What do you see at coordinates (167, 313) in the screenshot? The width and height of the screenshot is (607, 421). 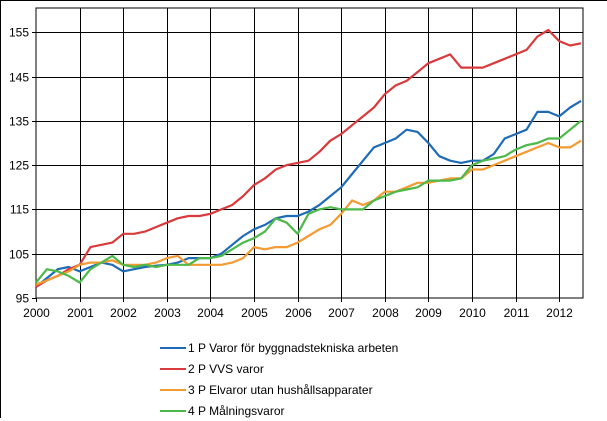 I see `x-tick-label: 2003` at bounding box center [167, 313].